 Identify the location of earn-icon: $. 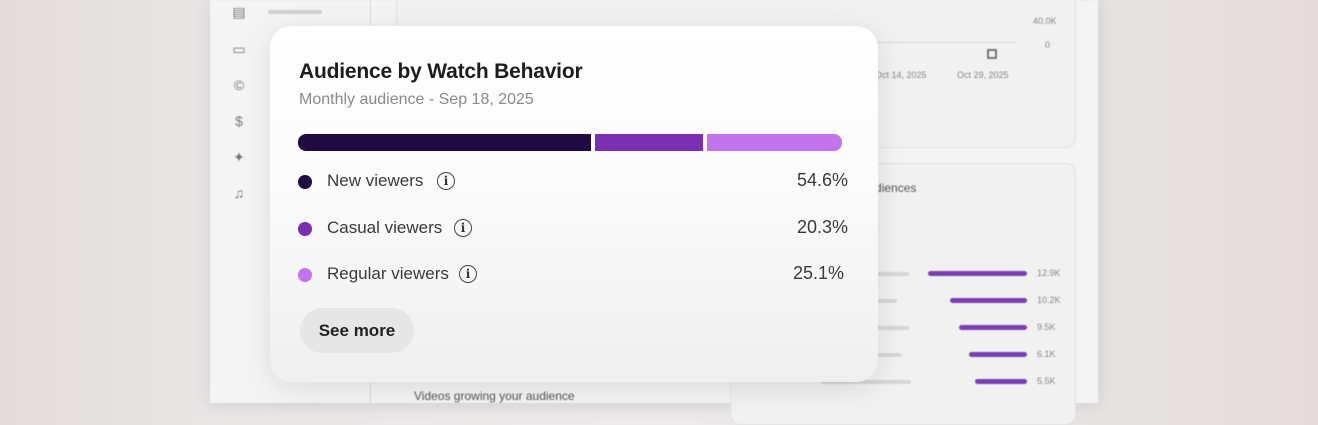
(239, 121).